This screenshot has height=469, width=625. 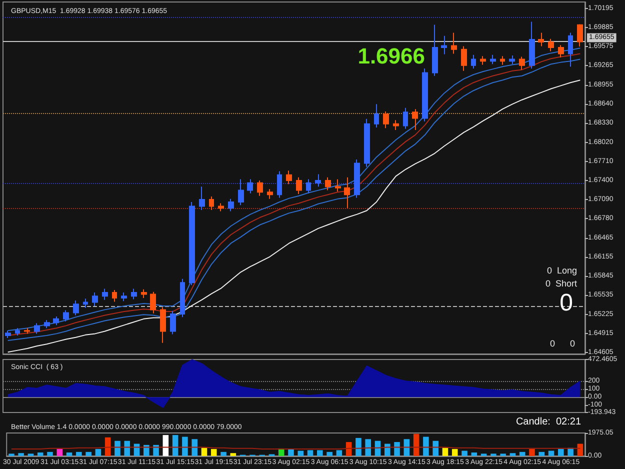 I want to click on annotation: 0 0, so click(x=562, y=343).